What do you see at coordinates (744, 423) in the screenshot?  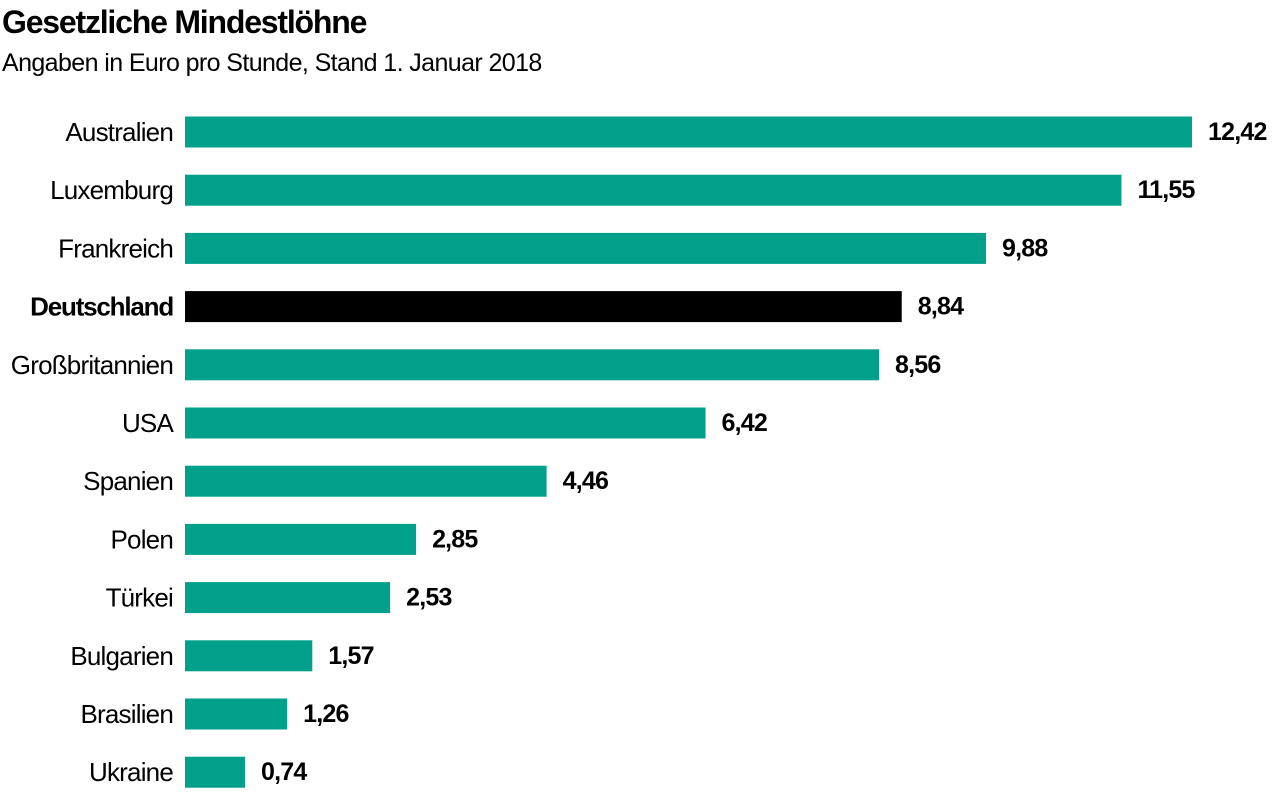 I see `value-label-usa: 6,42` at bounding box center [744, 423].